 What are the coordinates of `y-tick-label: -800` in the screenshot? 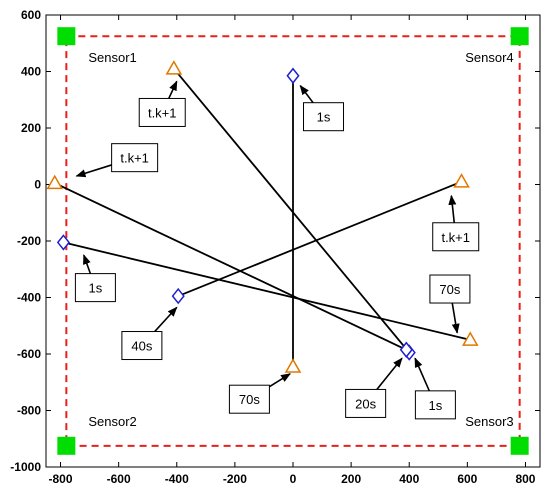 It's located at (29, 411).